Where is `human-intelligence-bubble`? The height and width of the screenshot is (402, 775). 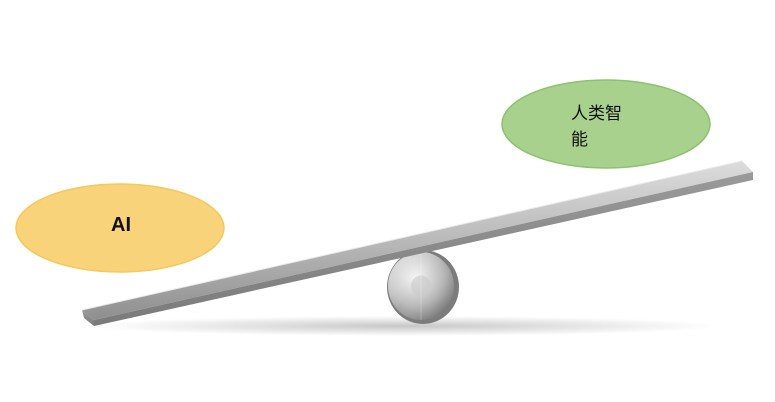 human-intelligence-bubble is located at coordinates (606, 124).